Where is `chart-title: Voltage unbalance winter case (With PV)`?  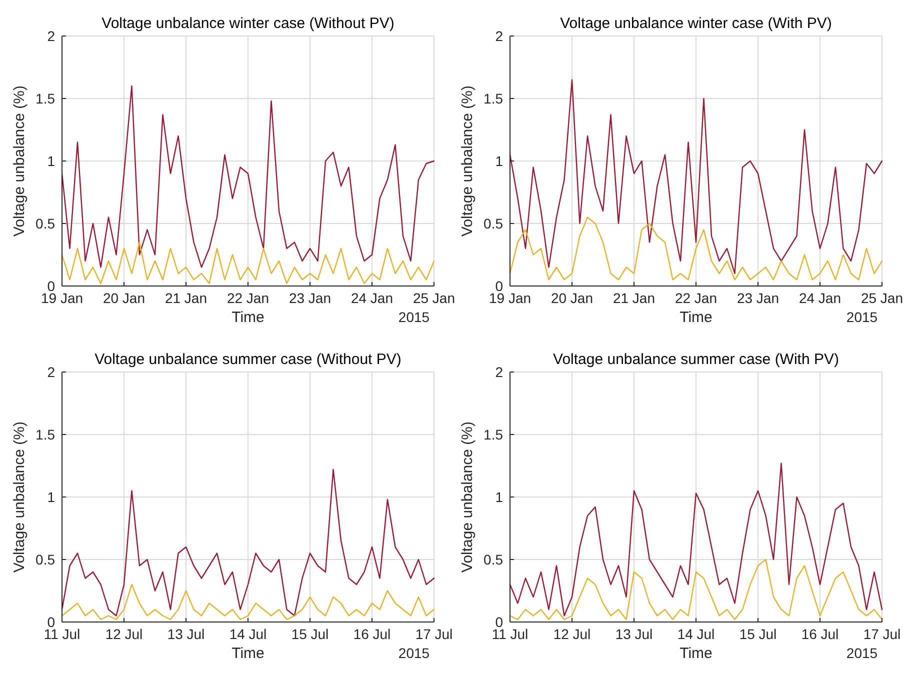
chart-title: Voltage unbalance winter case (With PV) is located at coordinates (696, 23).